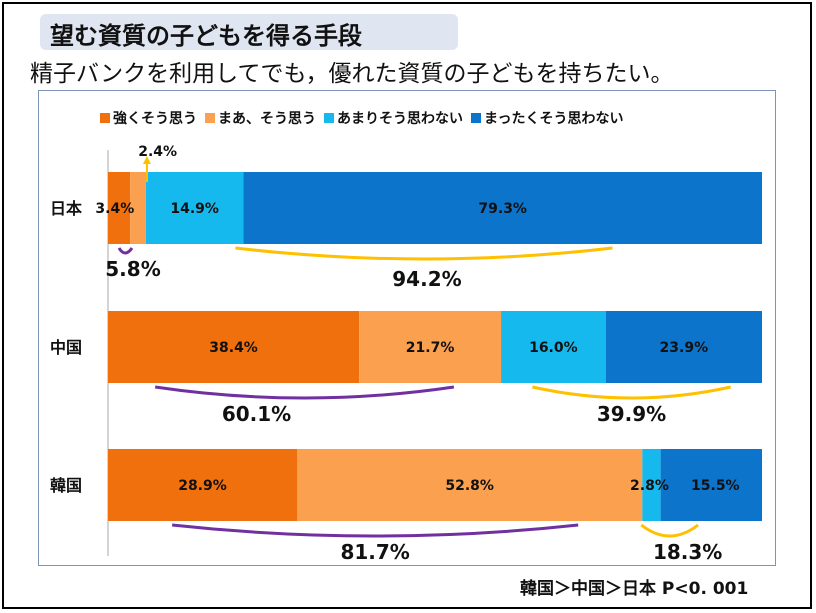  I want to click on legend-label-2: あまりそう思わない, so click(400, 119).